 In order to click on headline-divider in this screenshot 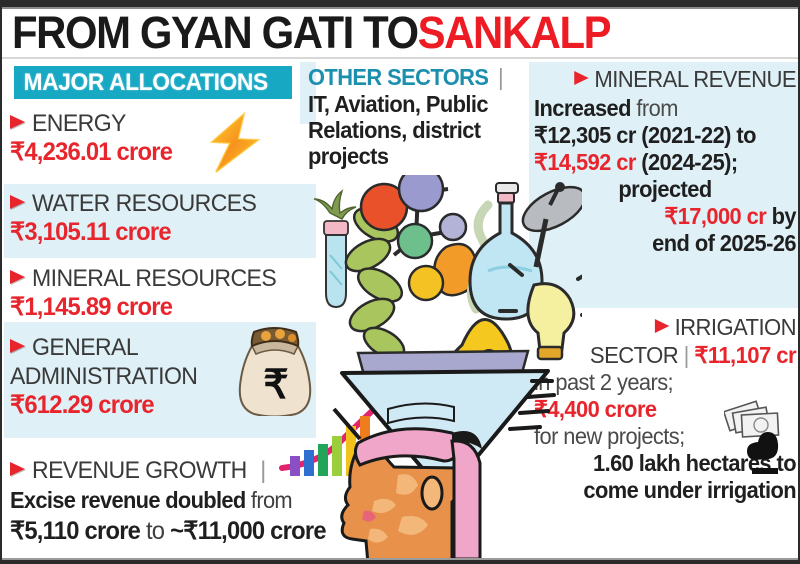, I will do `click(400, 58)`.